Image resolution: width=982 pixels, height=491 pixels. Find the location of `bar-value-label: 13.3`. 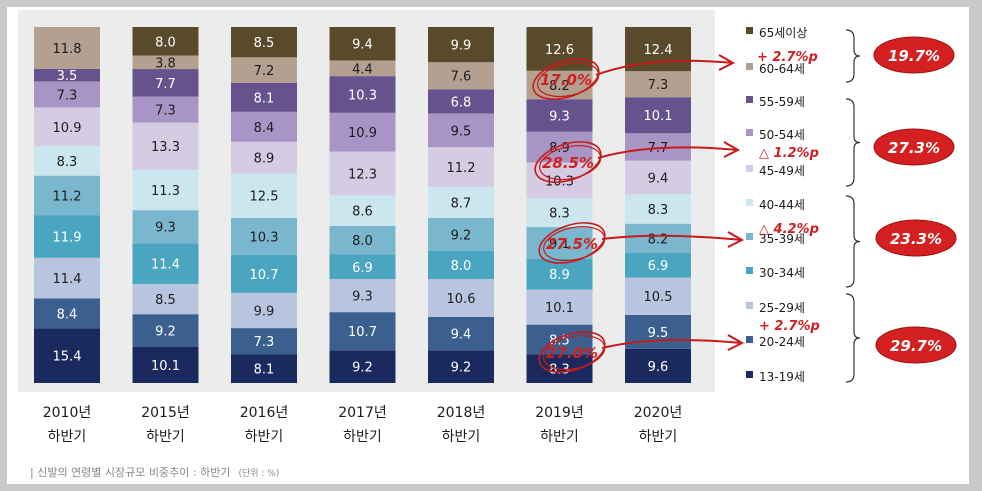

bar-value-label: 13.3 is located at coordinates (165, 147).